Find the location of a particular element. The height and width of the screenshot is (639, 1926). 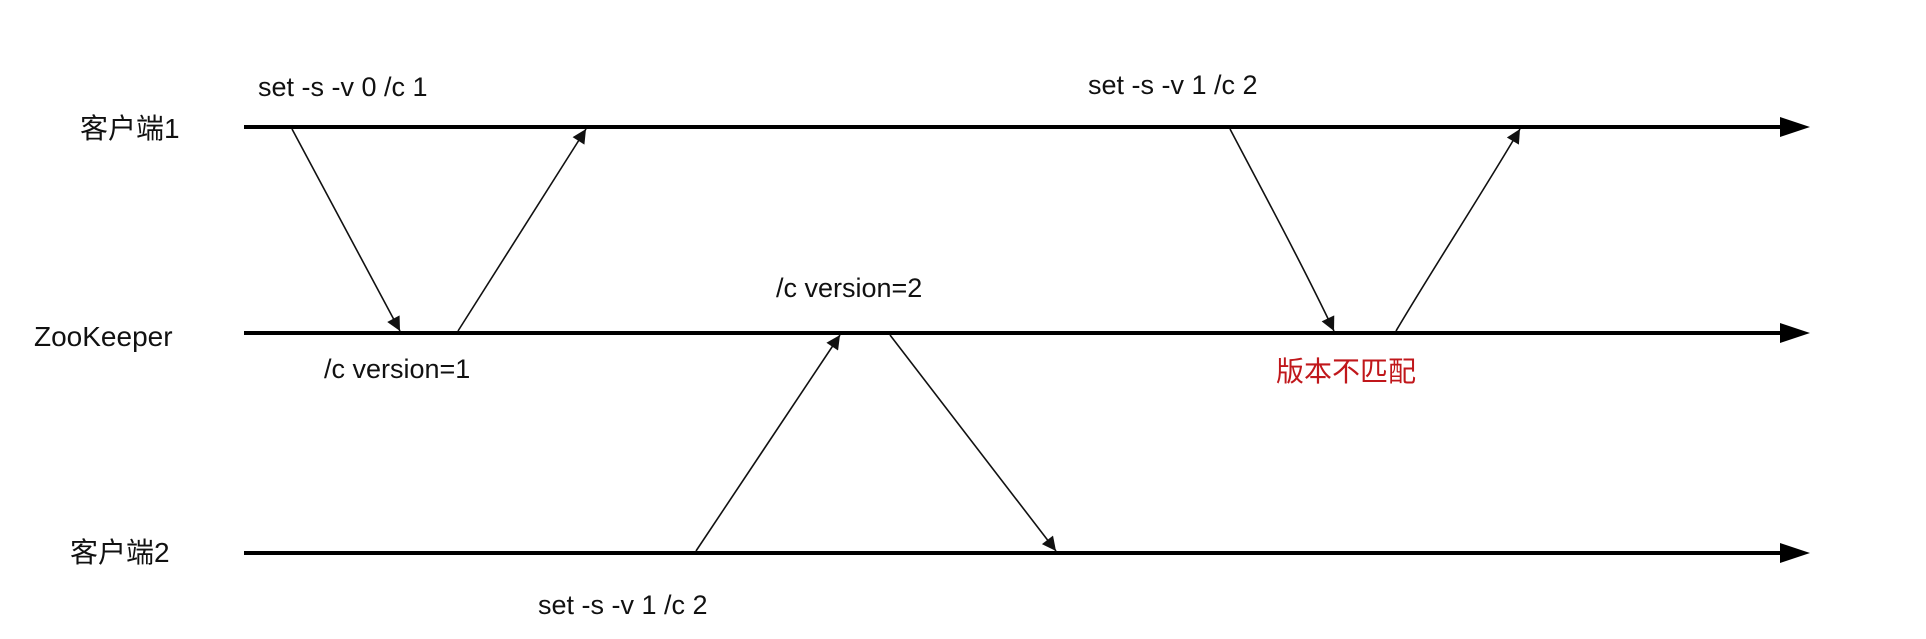

label-version-mismatch: 版本不匹配 is located at coordinates (1346, 371).